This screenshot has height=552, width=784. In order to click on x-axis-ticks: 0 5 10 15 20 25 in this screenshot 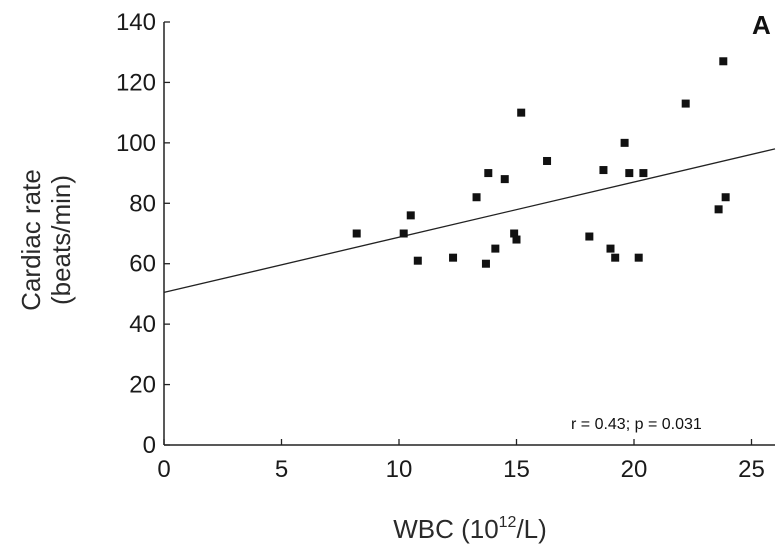, I will do `click(461, 461)`.